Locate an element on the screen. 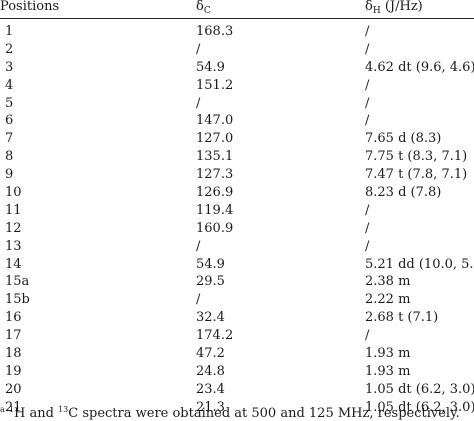 The height and width of the screenshot is (421, 474). table-row: 4 151.2 / is located at coordinates (237, 87).